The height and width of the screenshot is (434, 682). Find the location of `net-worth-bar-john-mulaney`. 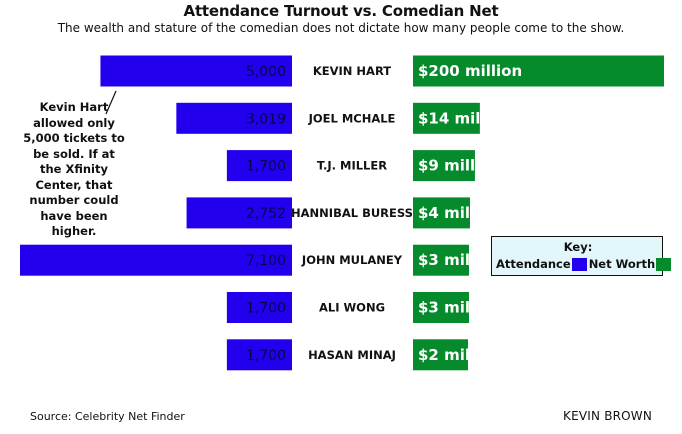

net-worth-bar-john-mulaney is located at coordinates (441, 260).